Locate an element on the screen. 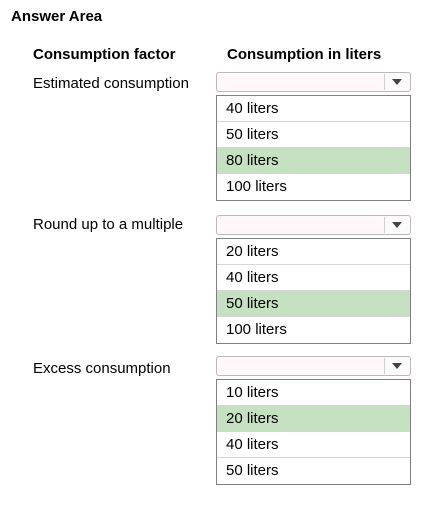 This screenshot has width=437, height=519. dropdown-excess-consumption: 10 liters 20 liters 40 liters 50 liters is located at coordinates (313, 420).